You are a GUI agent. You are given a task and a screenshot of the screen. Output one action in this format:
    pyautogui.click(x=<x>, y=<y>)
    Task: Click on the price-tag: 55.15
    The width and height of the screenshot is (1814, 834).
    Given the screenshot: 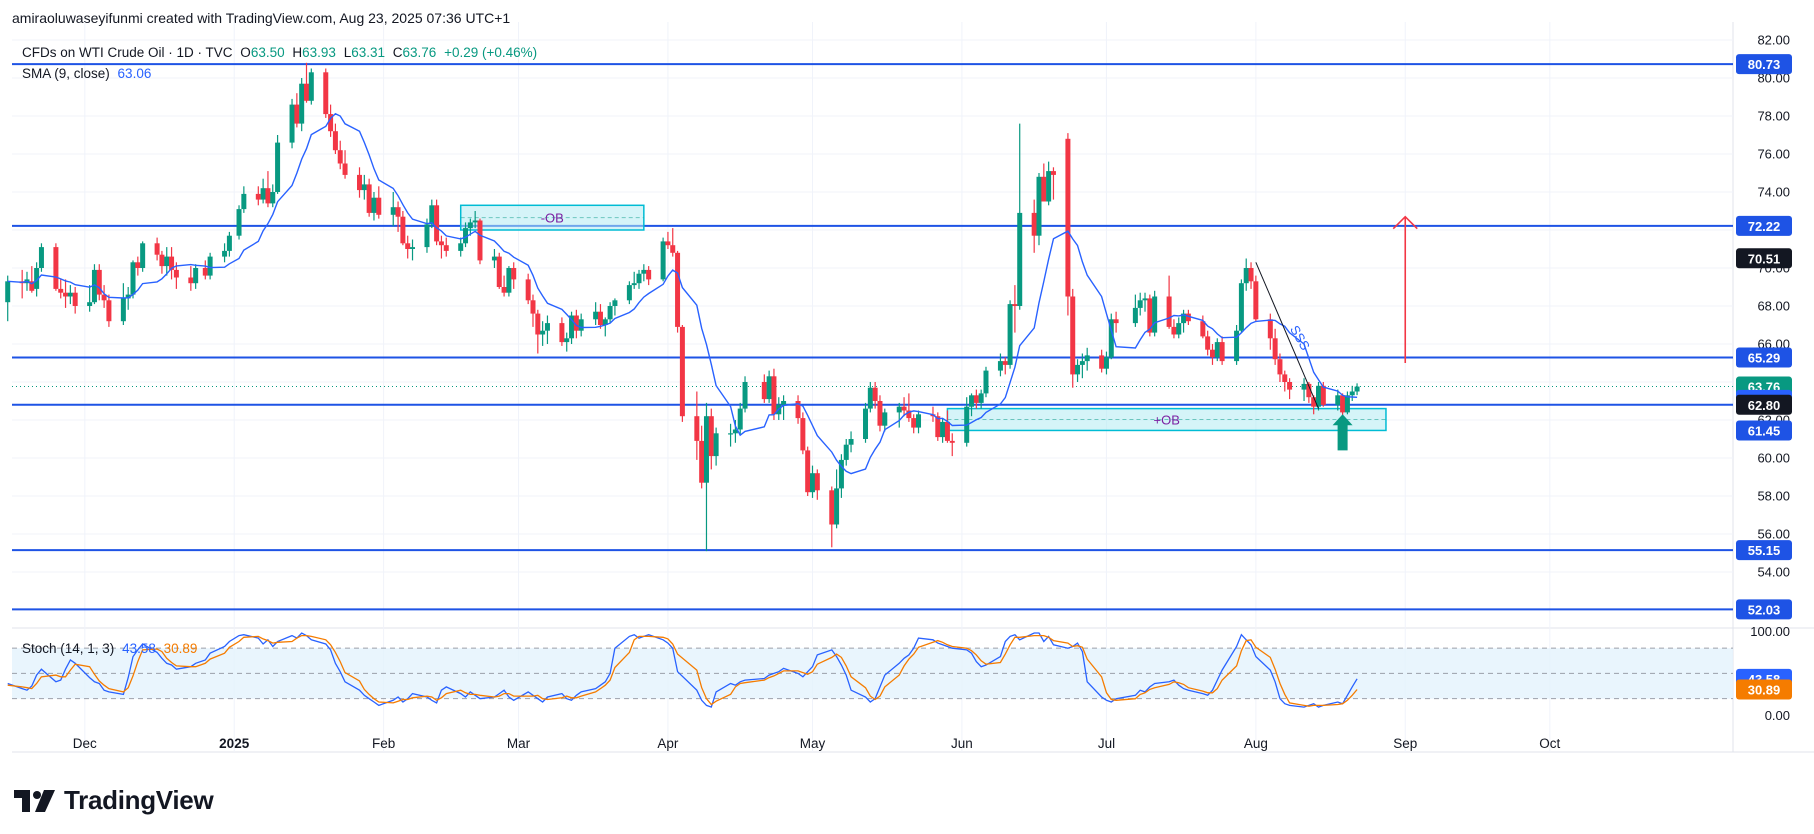 What is the action you would take?
    pyautogui.click(x=1764, y=550)
    